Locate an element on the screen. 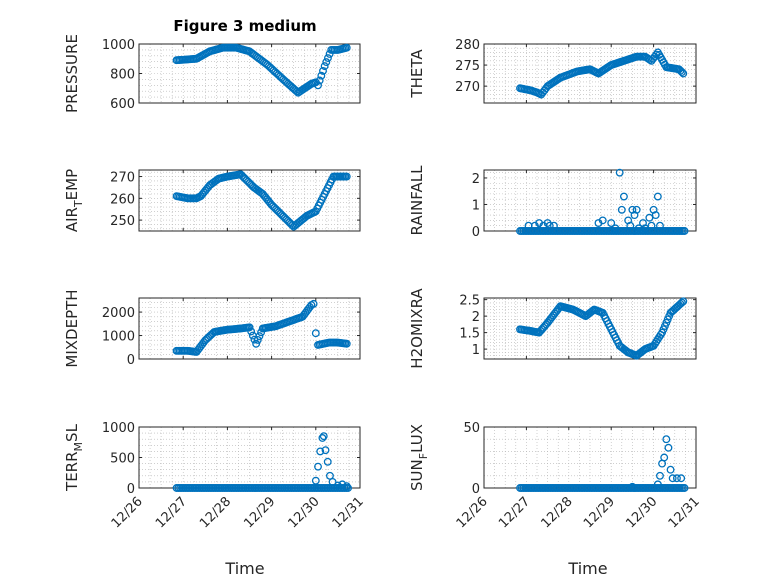 The height and width of the screenshot is (583, 778). y-tick-label: 280 is located at coordinates (467, 45).